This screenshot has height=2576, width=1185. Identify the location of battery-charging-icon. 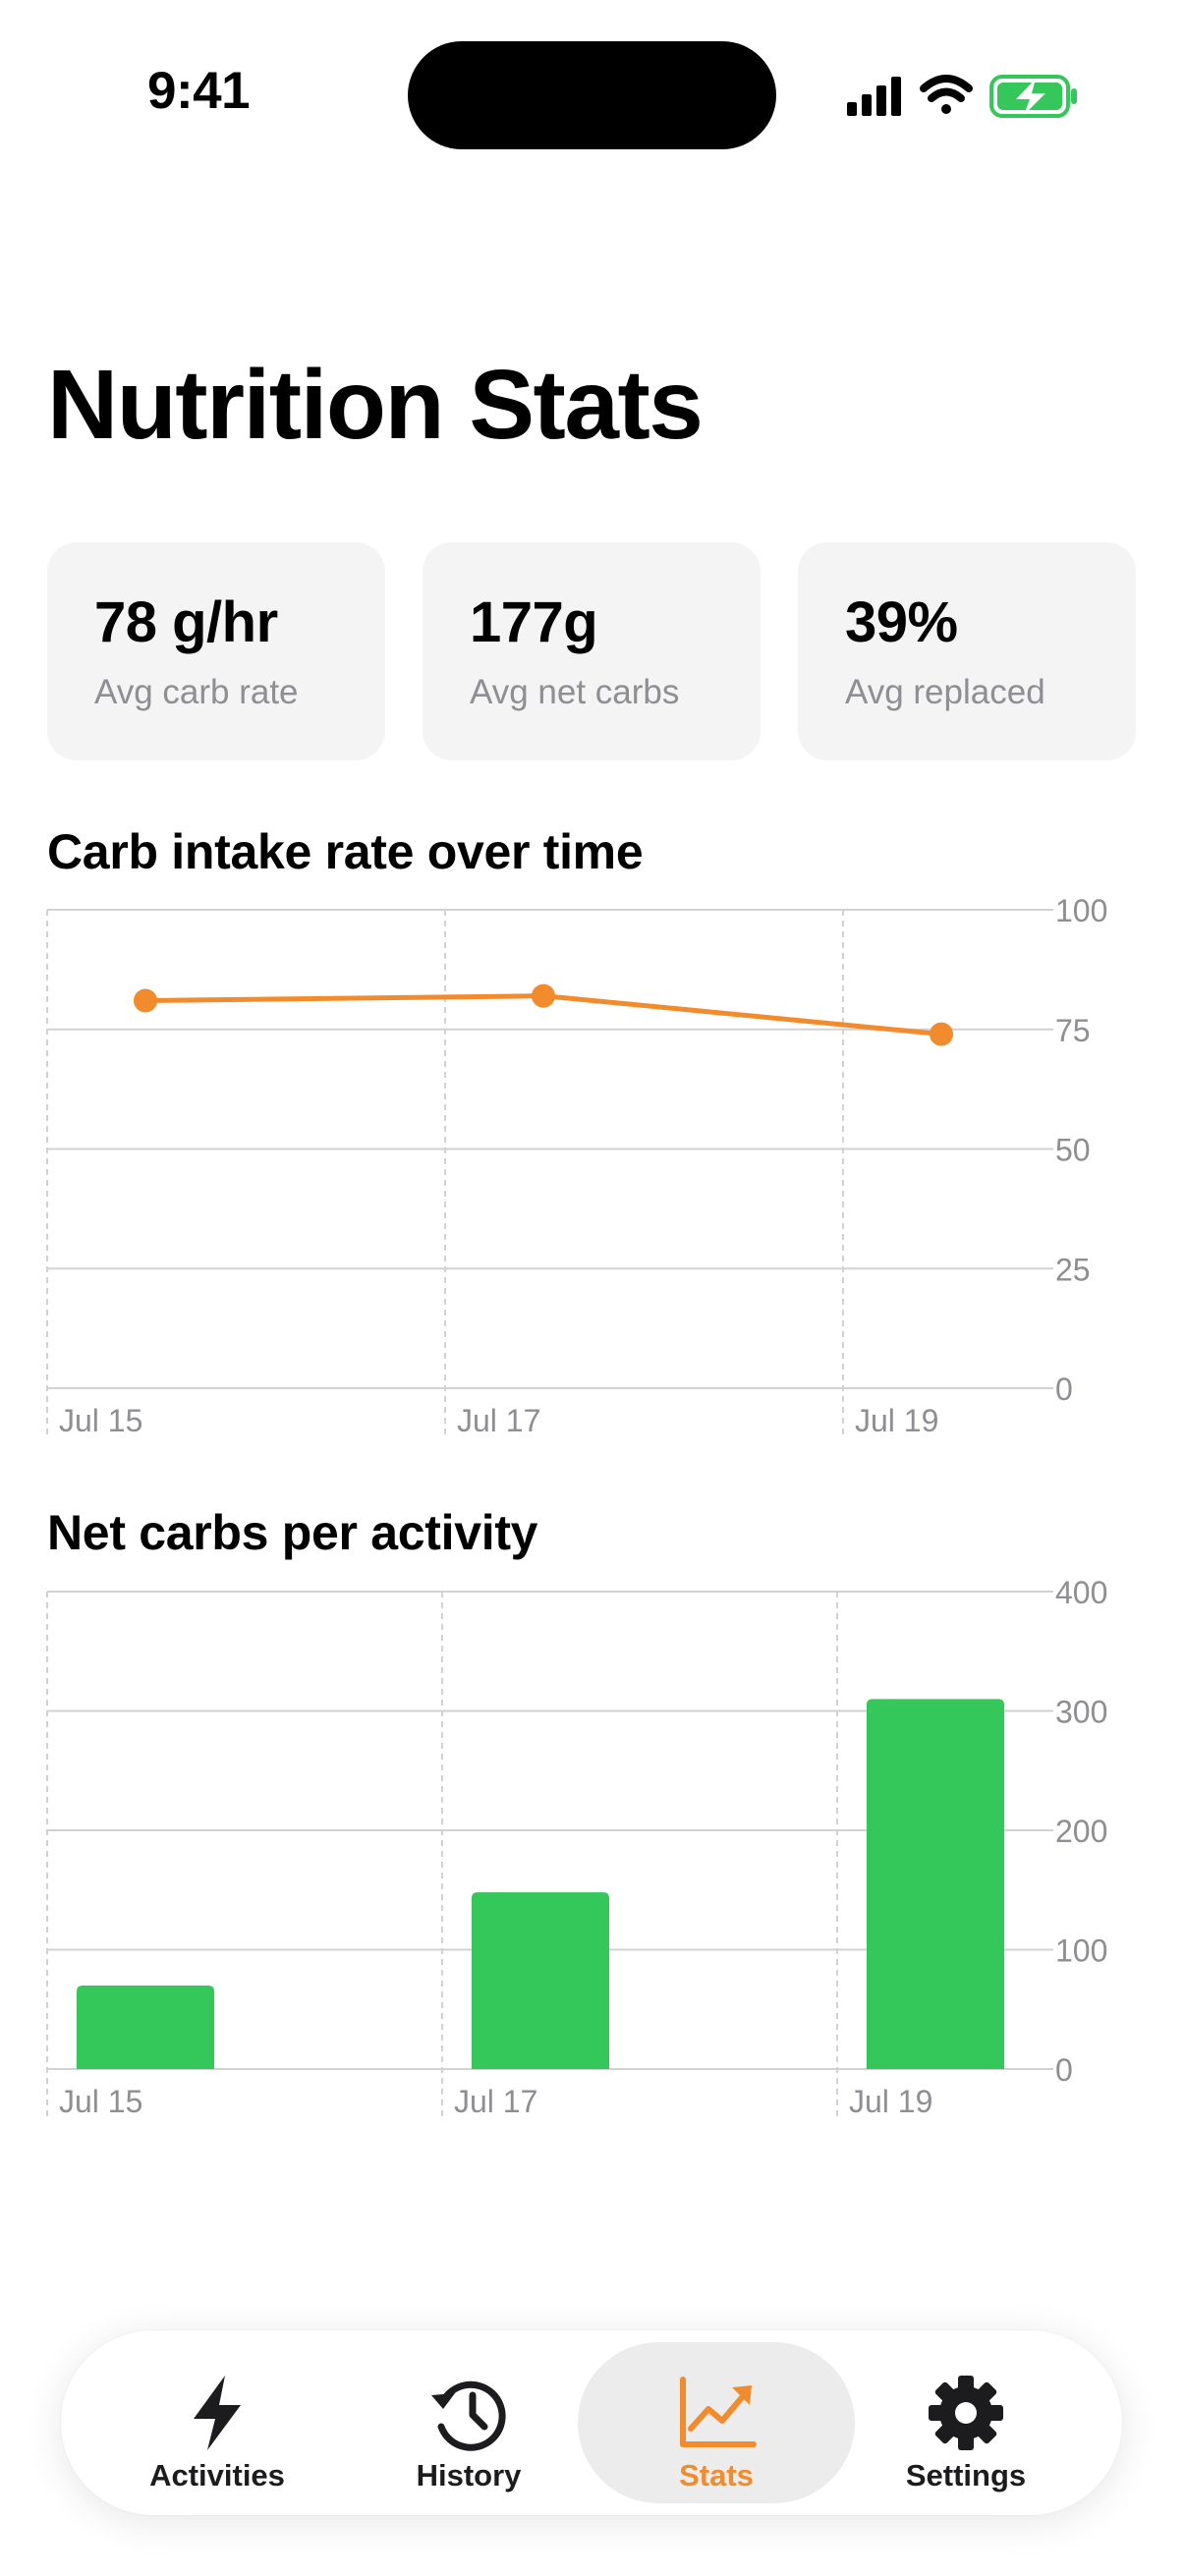
(1033, 96).